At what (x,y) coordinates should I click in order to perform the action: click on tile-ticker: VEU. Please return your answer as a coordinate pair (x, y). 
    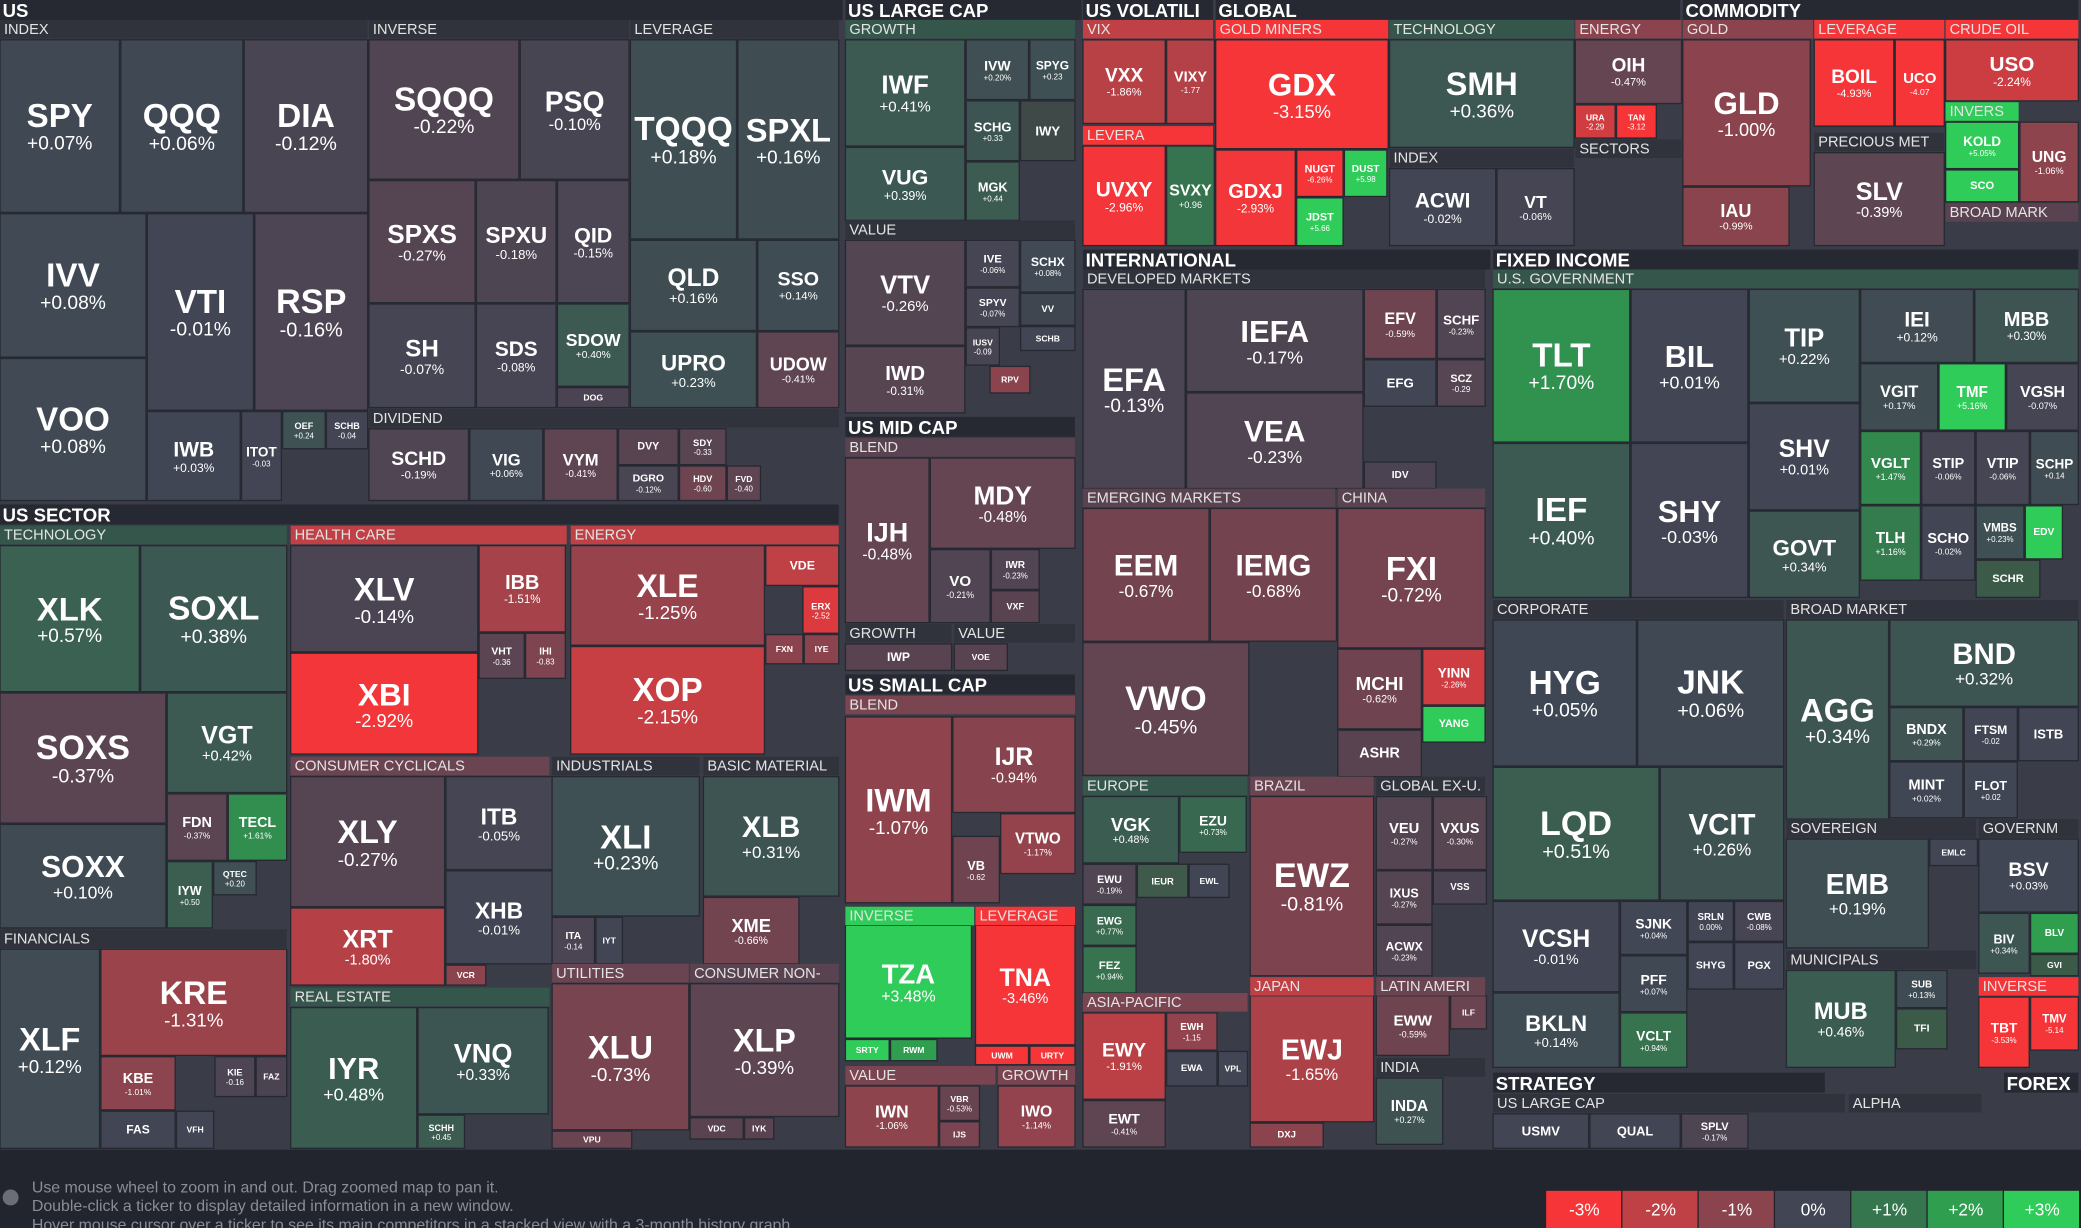
    Looking at the image, I should click on (1404, 829).